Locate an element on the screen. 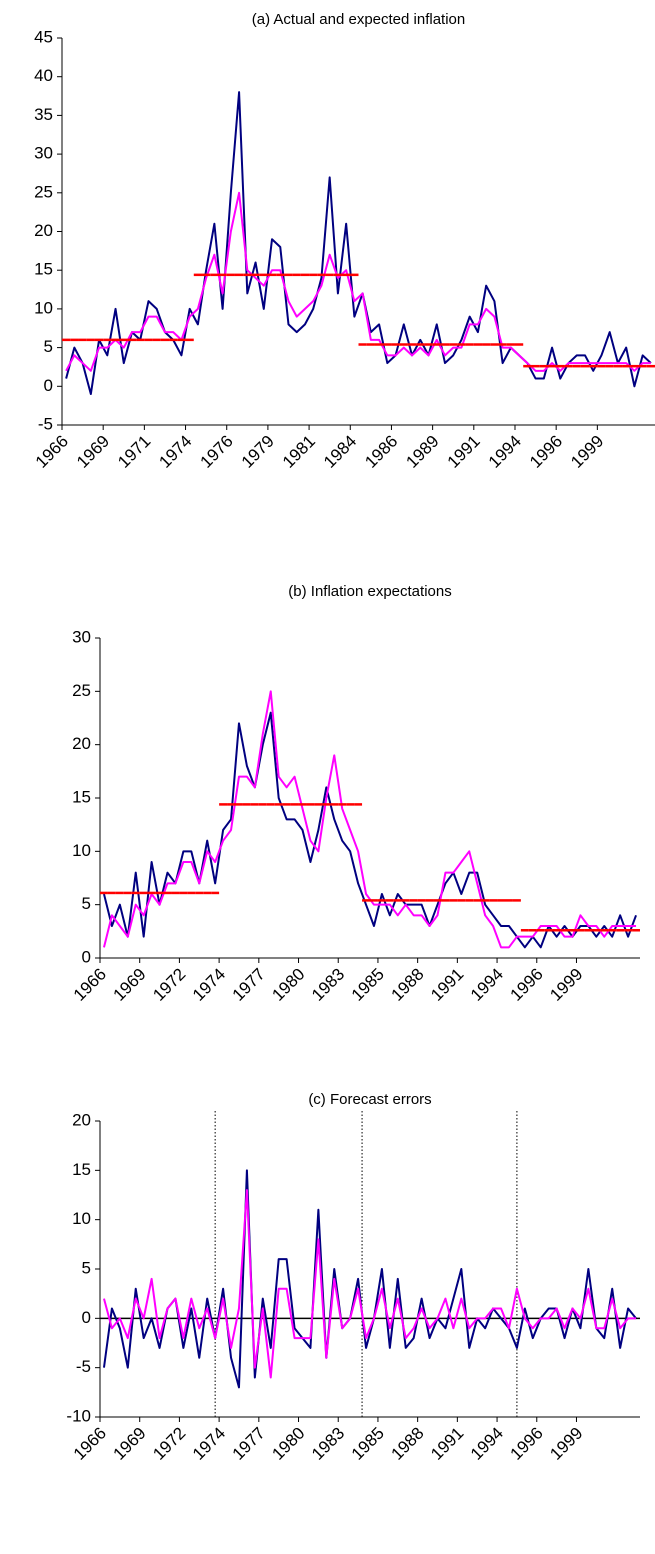 Image resolution: width=655 pixels, height=1554 pixels. y-tick-label: 35 is located at coordinates (43, 114).